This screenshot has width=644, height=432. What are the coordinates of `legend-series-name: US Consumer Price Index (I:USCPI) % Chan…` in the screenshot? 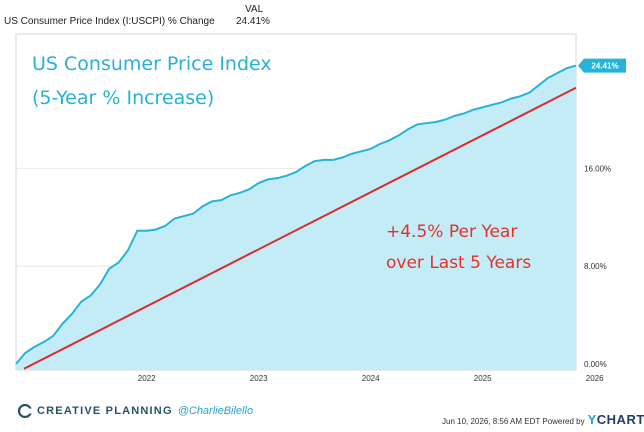 It's located at (109, 21).